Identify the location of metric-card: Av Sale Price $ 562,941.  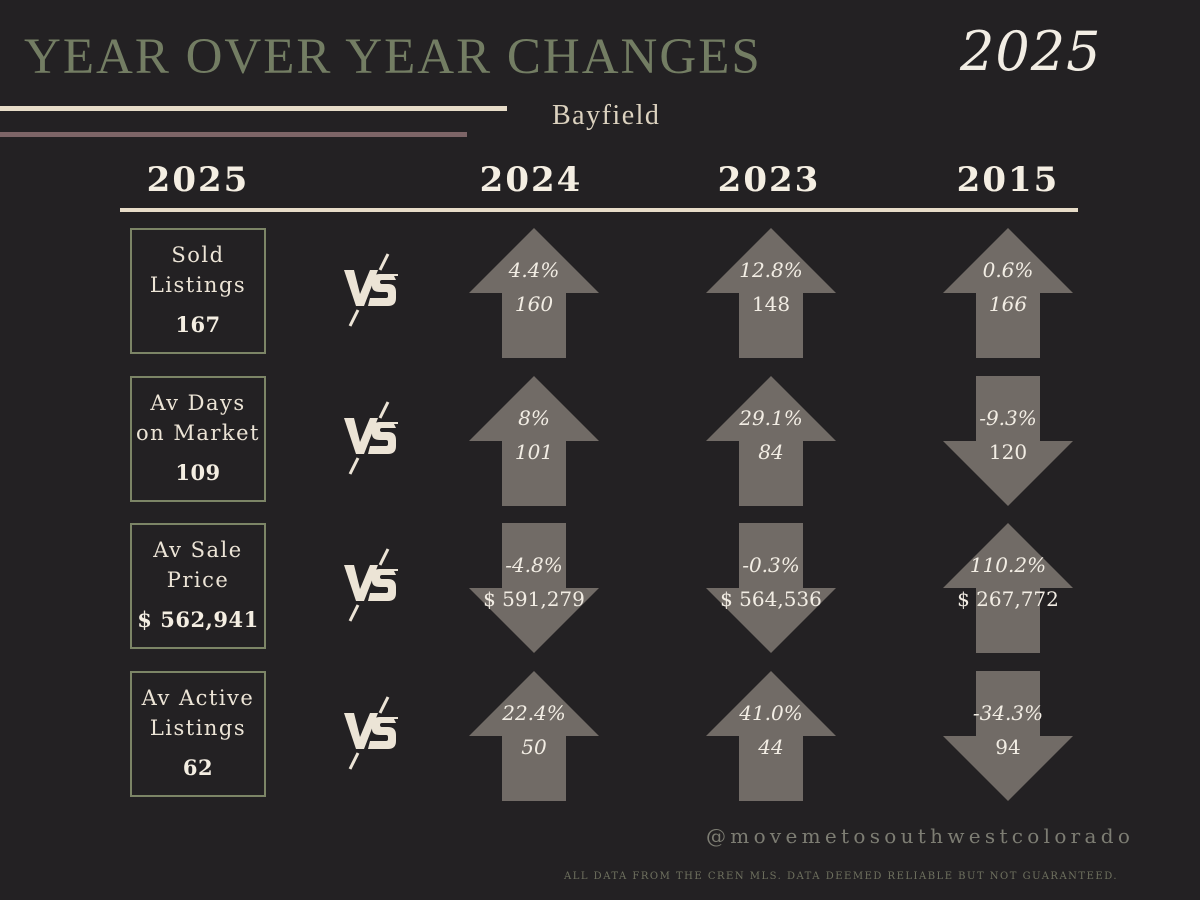
(198, 586).